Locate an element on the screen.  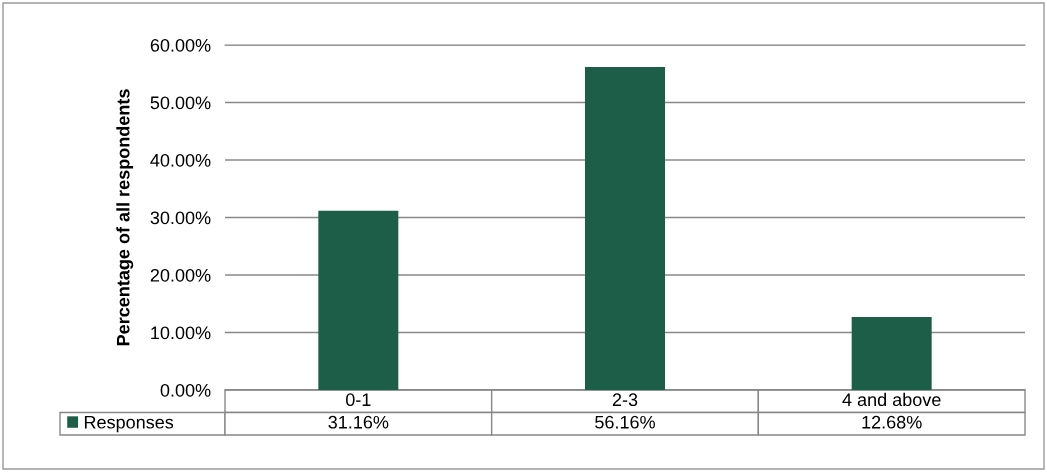
data-label: 12.68% is located at coordinates (892, 422).